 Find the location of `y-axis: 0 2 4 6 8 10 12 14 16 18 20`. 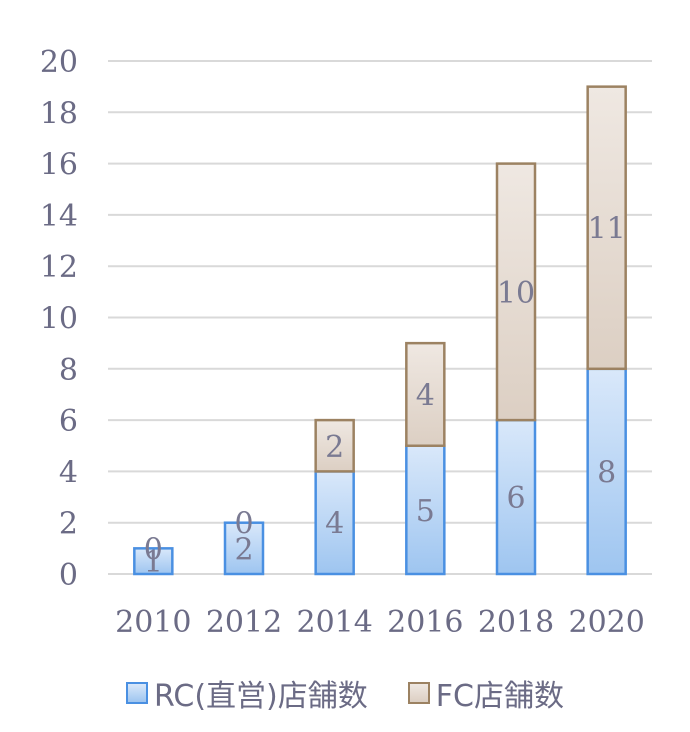

y-axis: 0 2 4 6 8 10 12 14 16 18 20 is located at coordinates (59, 319).